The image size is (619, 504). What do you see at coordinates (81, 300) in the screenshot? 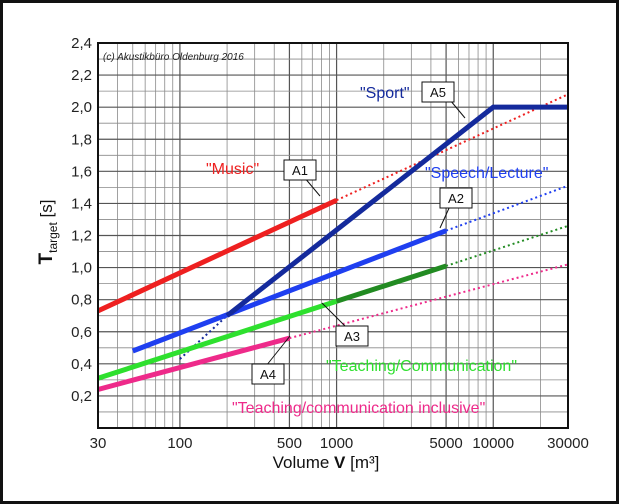
I see `y-tick-label: 0,8` at bounding box center [81, 300].